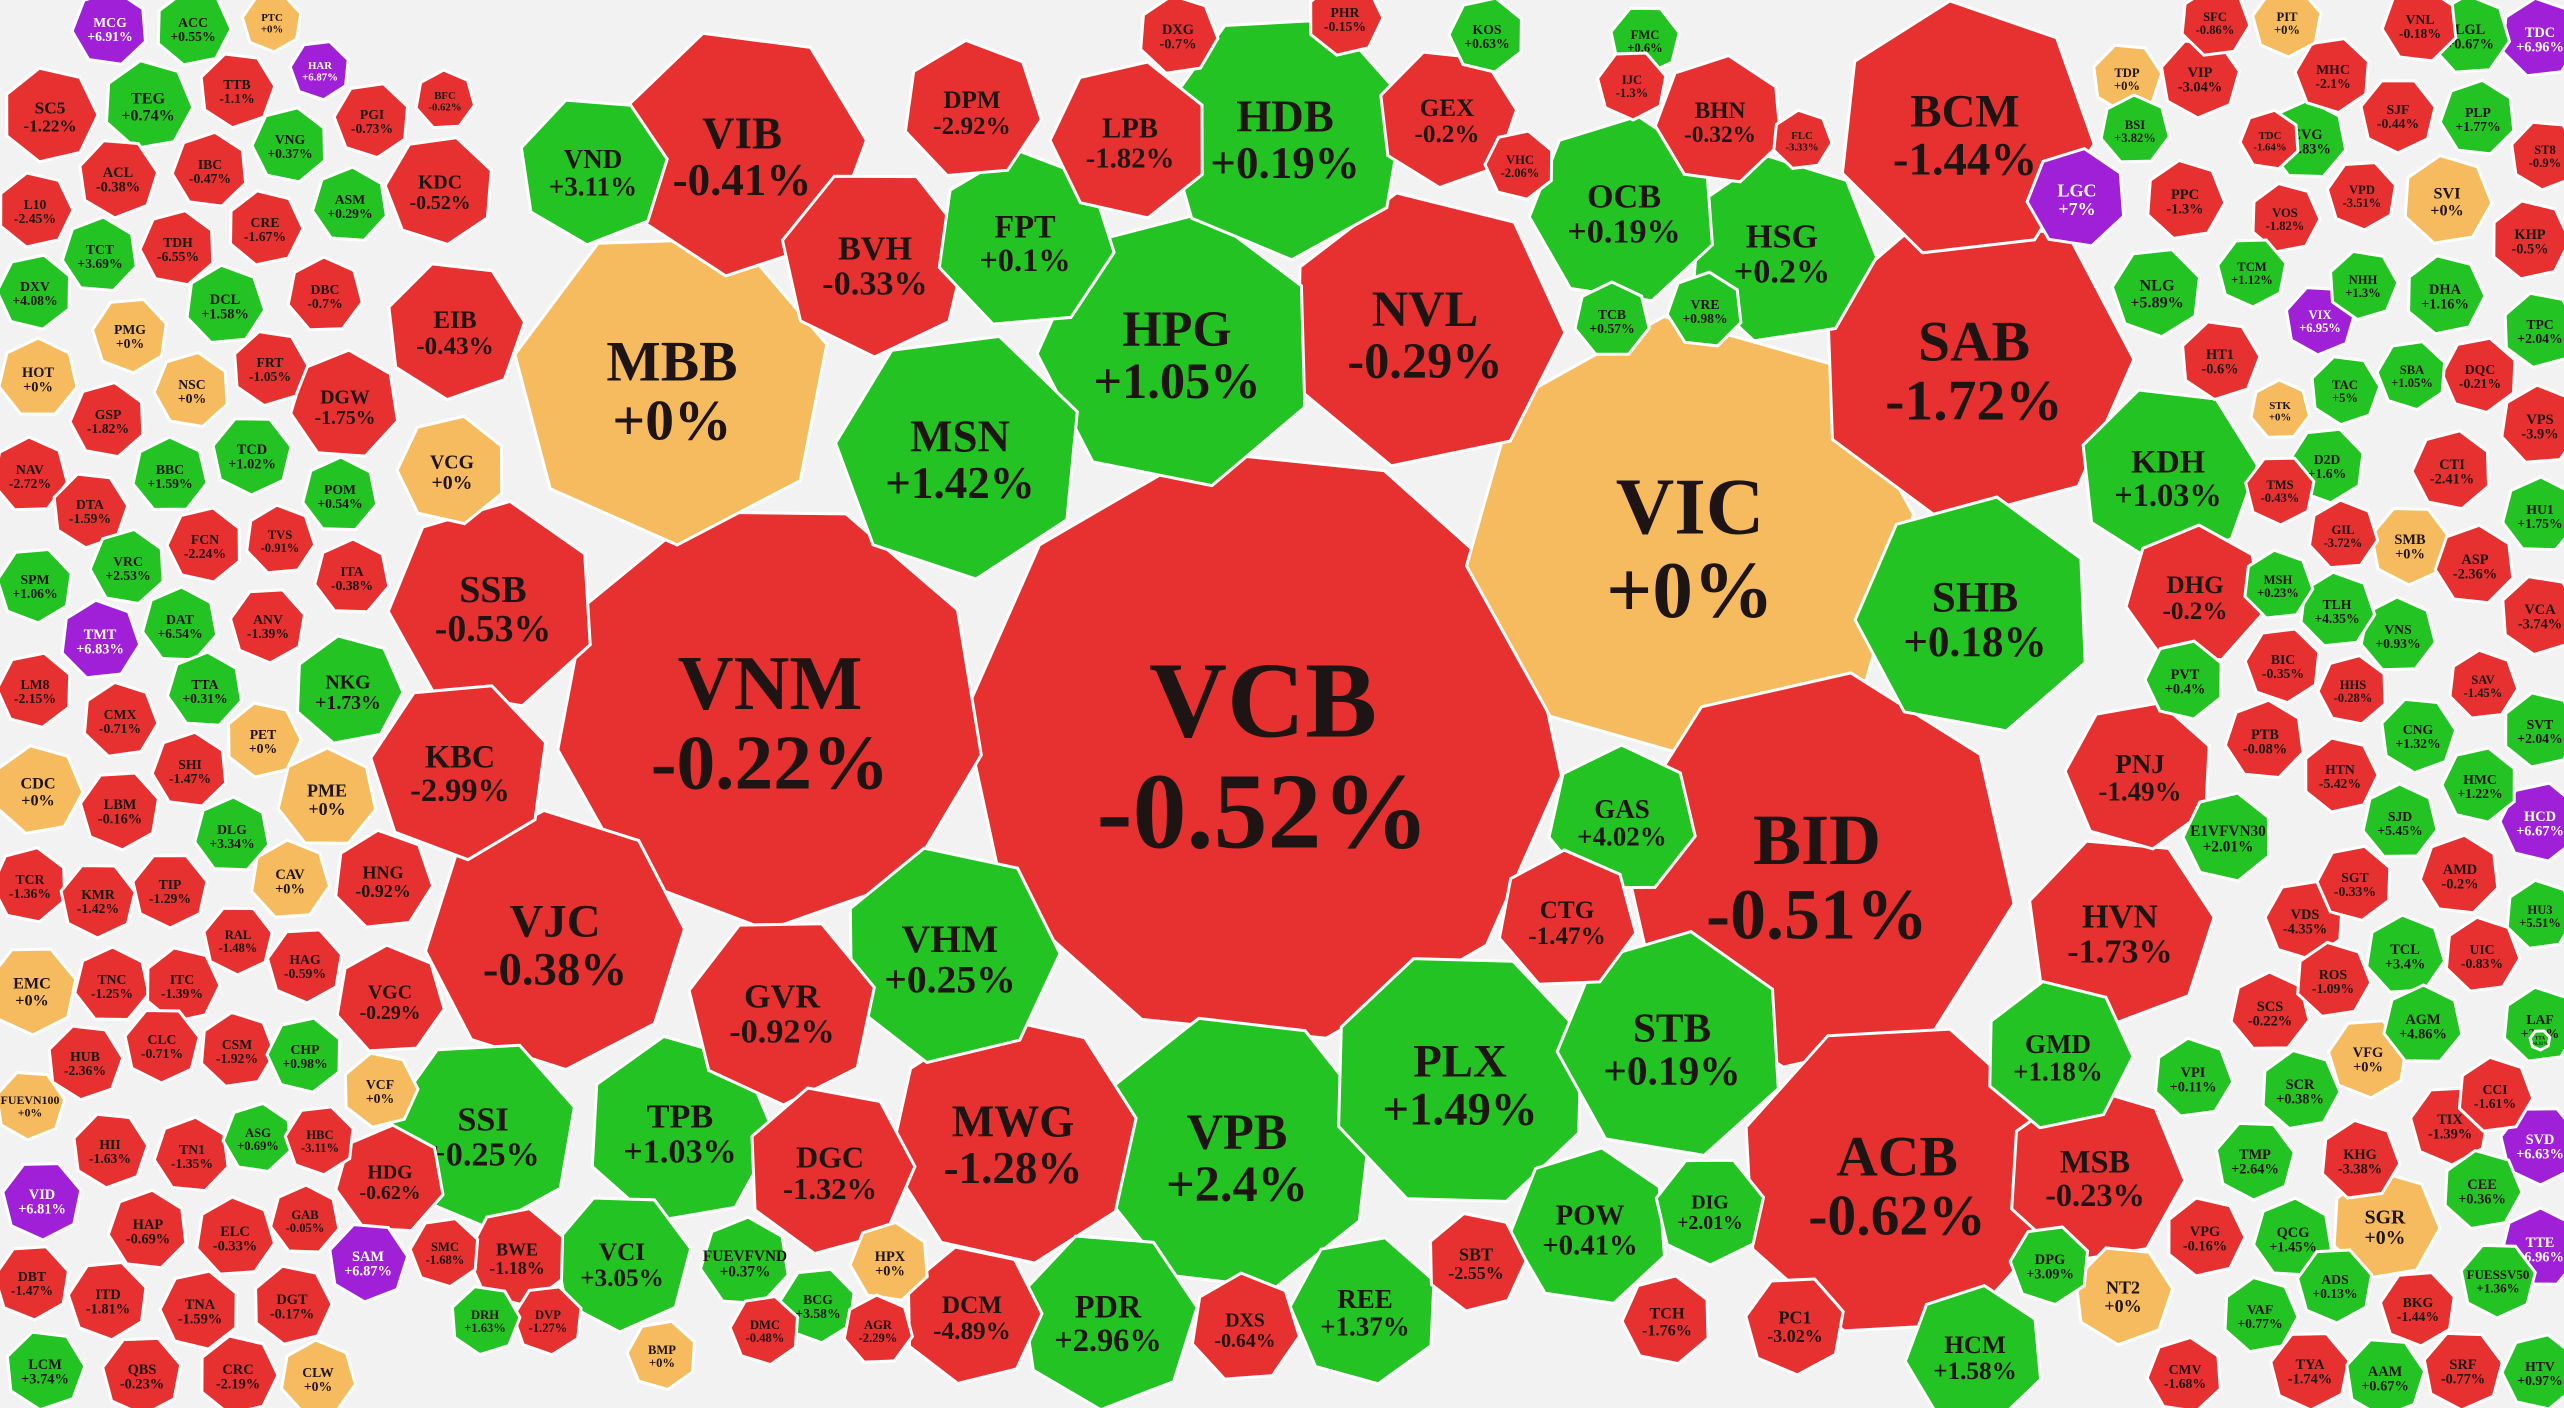 The height and width of the screenshot is (1408, 2564). Describe the element at coordinates (2477, 117) in the screenshot. I see `stock-cell-plp-198: PLP+1.77%` at that location.